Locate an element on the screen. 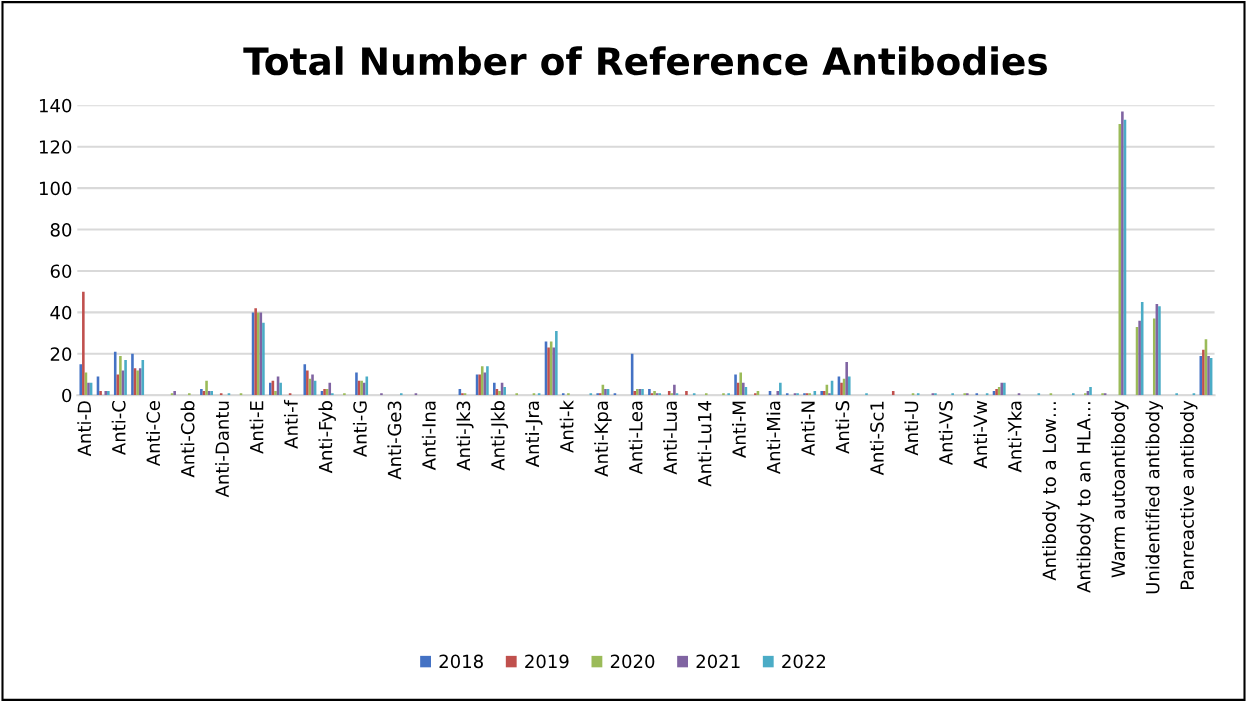 This screenshot has width=1247, height=702. chart-title: Total Number of Reference Antibodies is located at coordinates (645, 61).